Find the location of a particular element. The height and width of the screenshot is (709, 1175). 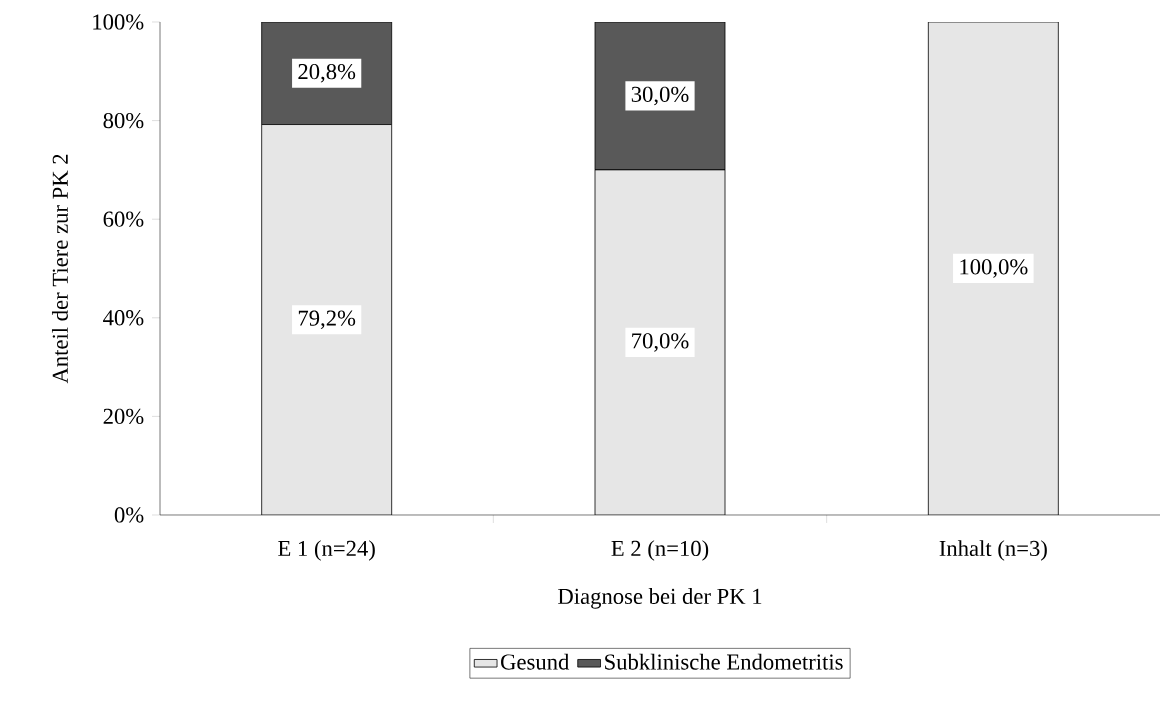

y-axis-title: Anteil der Tiere zur PK 2 is located at coordinates (59, 269).